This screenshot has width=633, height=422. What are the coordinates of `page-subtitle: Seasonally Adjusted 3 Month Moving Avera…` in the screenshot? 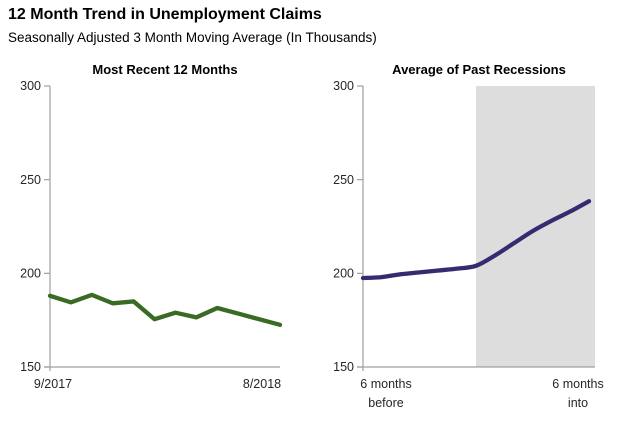 It's located at (192, 37).